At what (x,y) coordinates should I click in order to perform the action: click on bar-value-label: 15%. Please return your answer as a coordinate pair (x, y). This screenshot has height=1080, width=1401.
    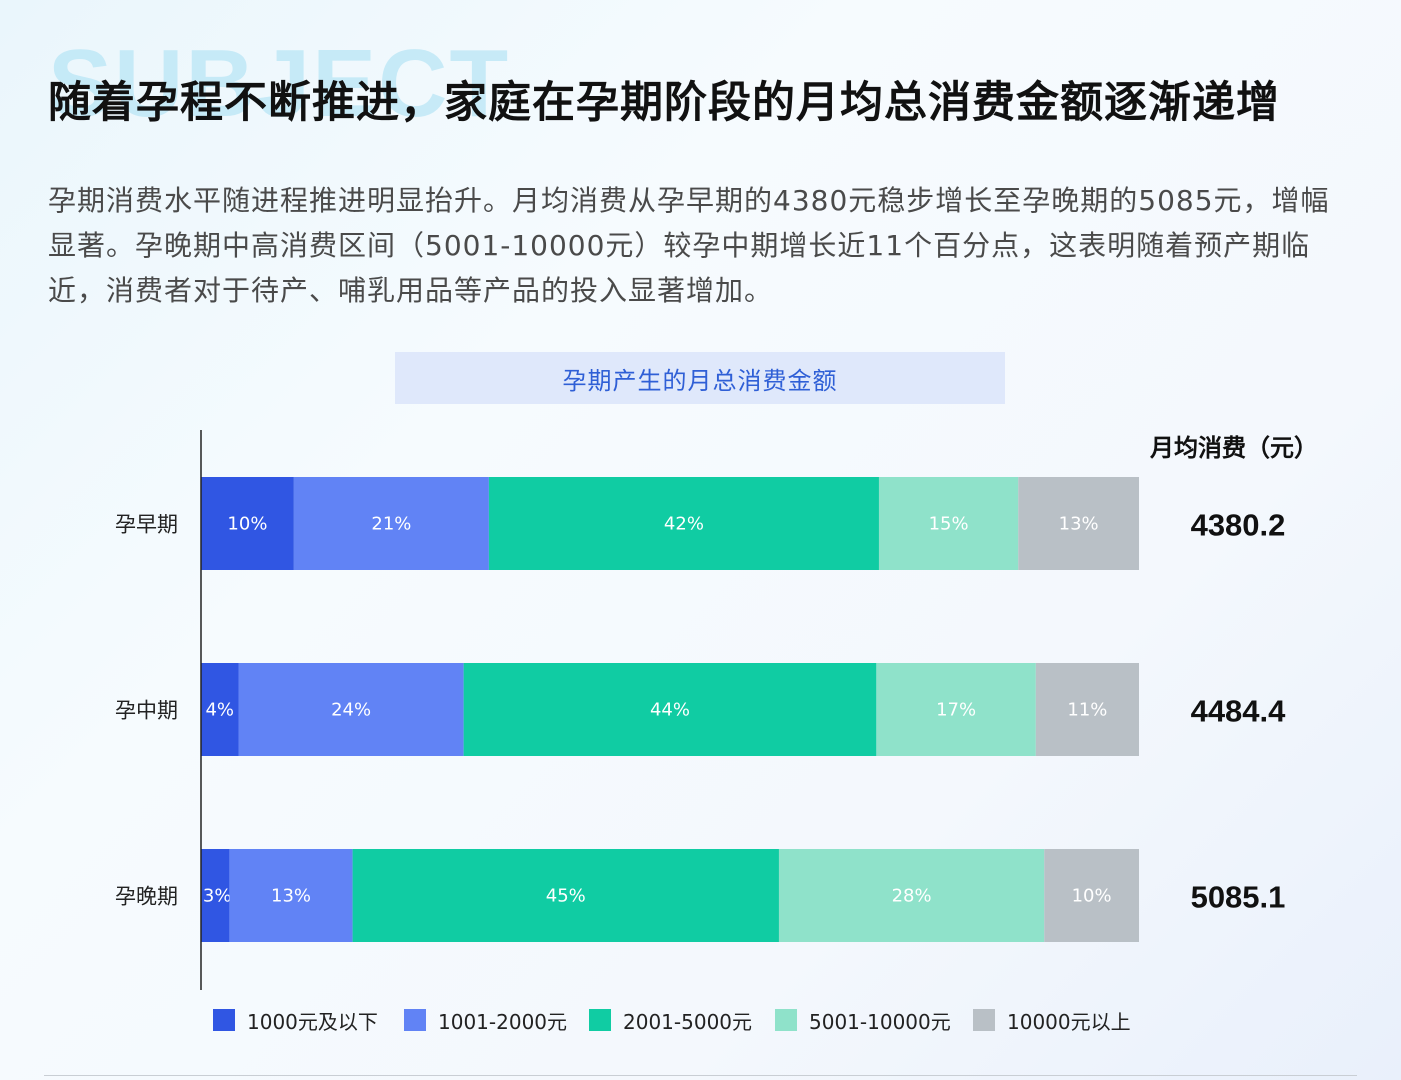
    Looking at the image, I should click on (949, 524).